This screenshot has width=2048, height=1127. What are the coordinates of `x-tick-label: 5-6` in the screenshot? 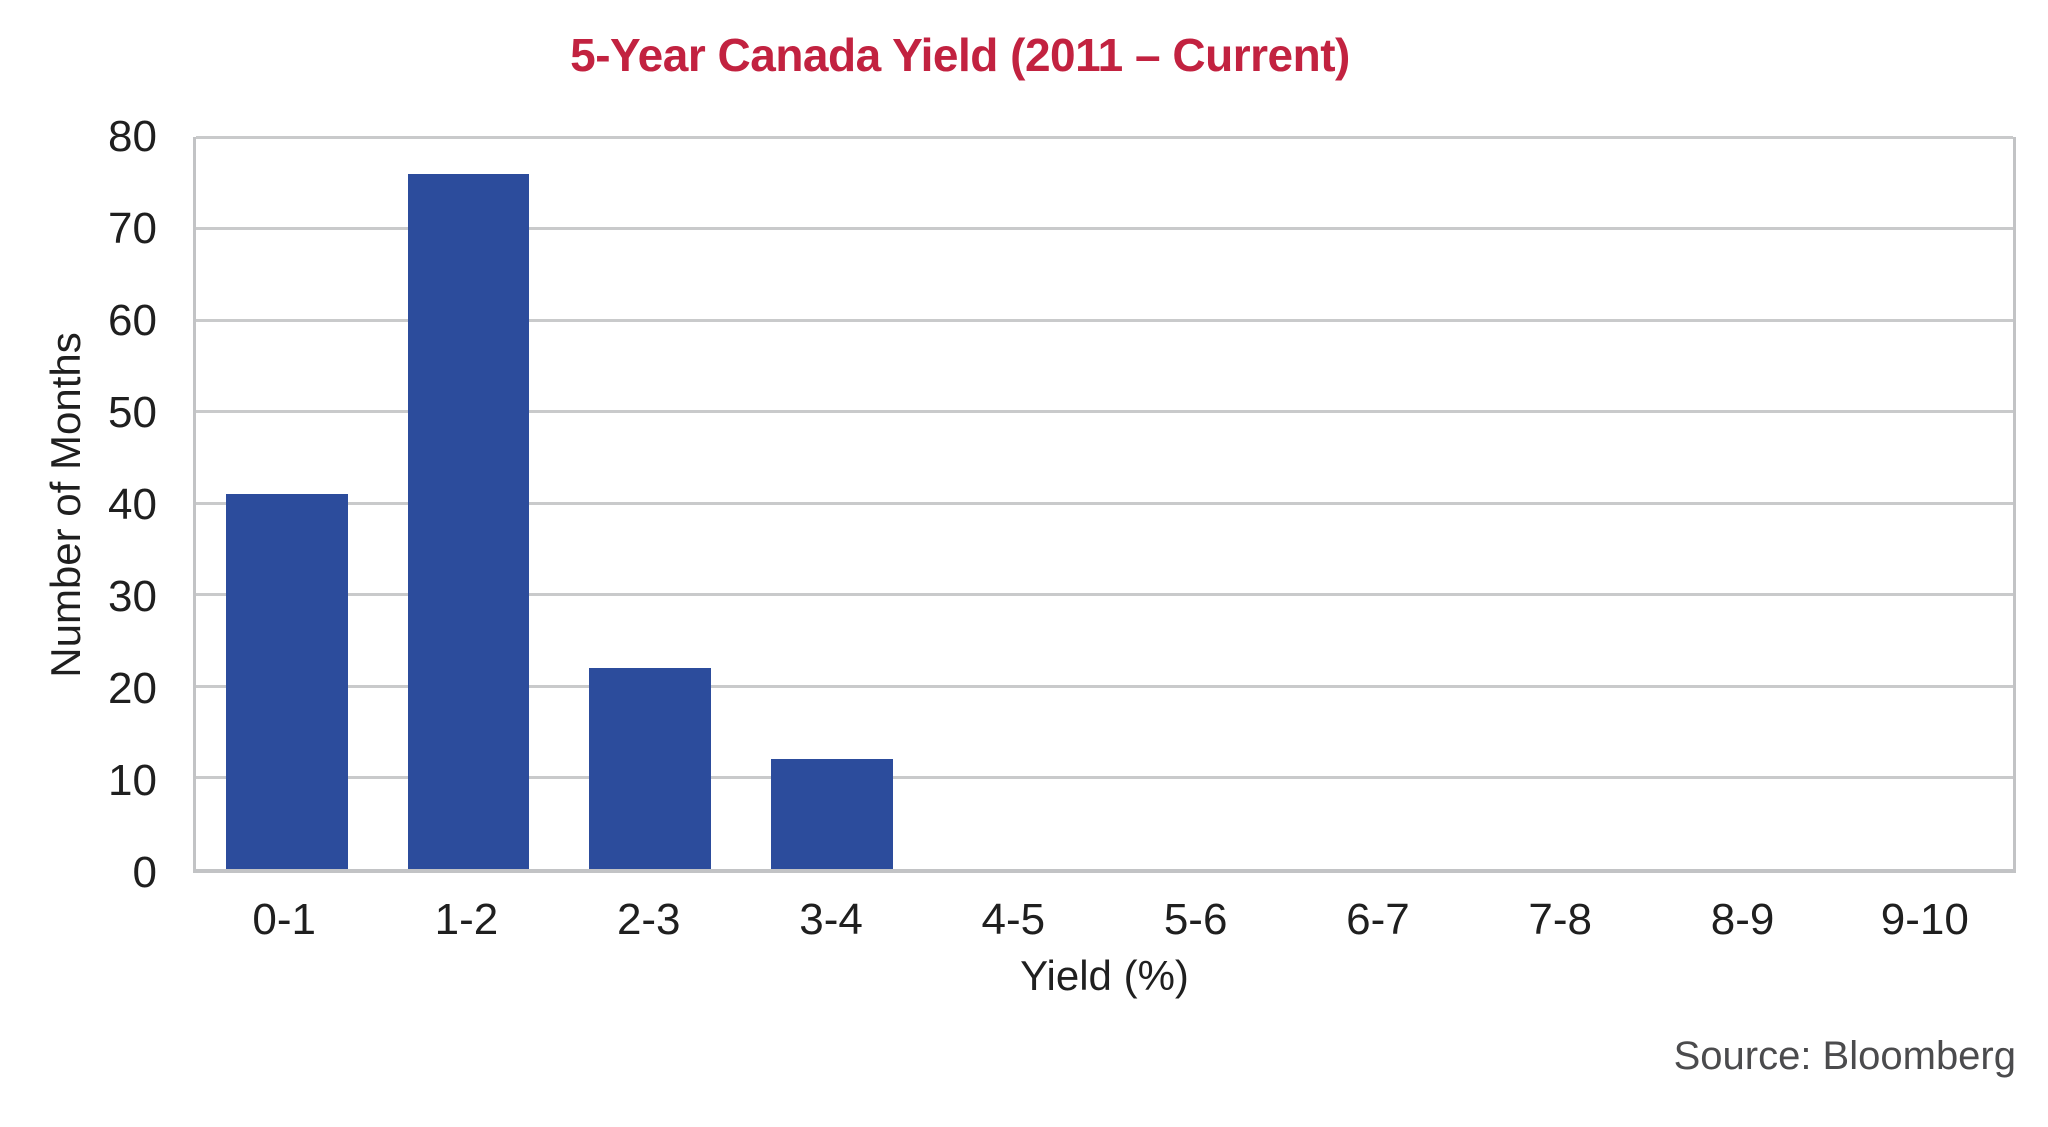 It's located at (1195, 919).